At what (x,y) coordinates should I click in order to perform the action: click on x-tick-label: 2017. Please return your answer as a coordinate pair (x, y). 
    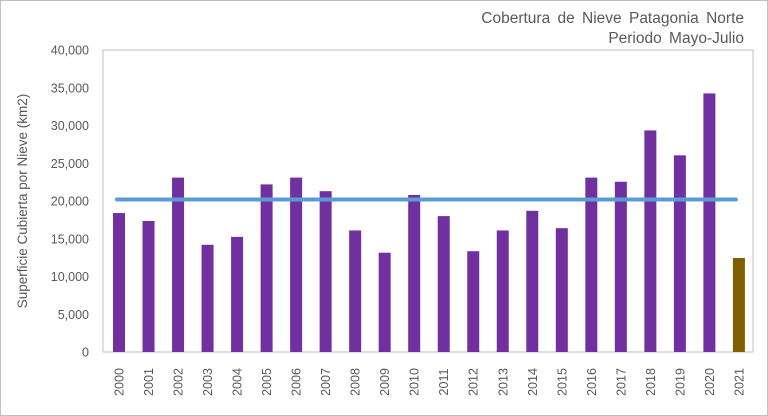
    Looking at the image, I should click on (621, 382).